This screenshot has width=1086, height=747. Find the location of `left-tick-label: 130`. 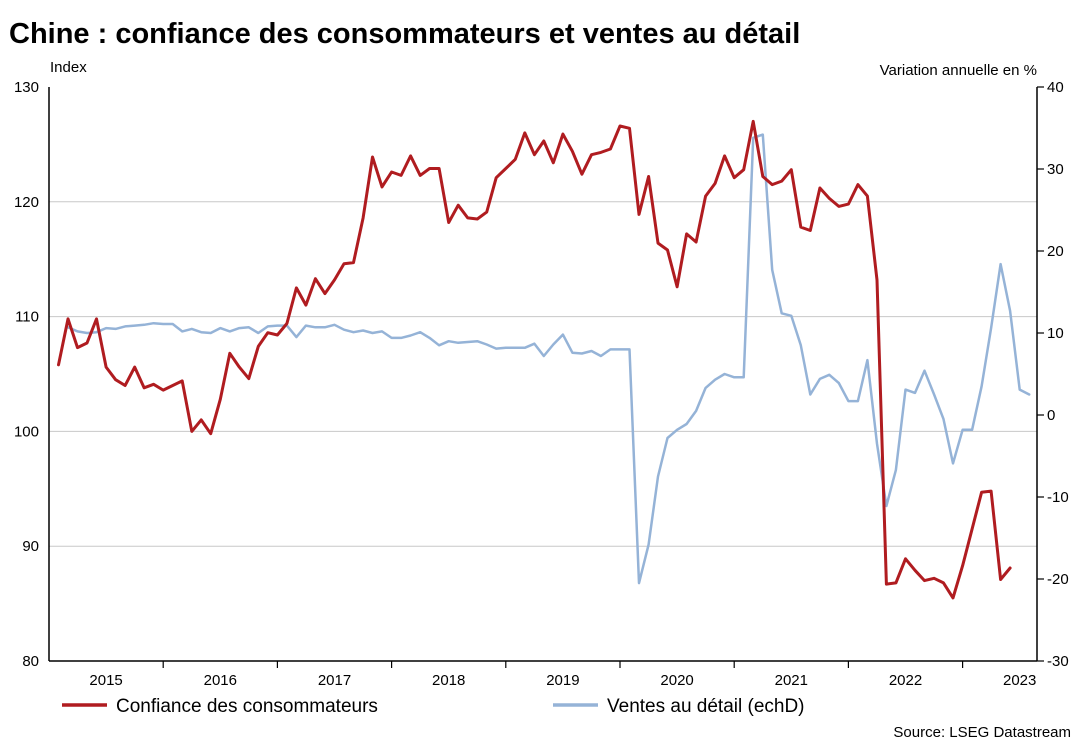

left-tick-label: 130 is located at coordinates (26, 87).